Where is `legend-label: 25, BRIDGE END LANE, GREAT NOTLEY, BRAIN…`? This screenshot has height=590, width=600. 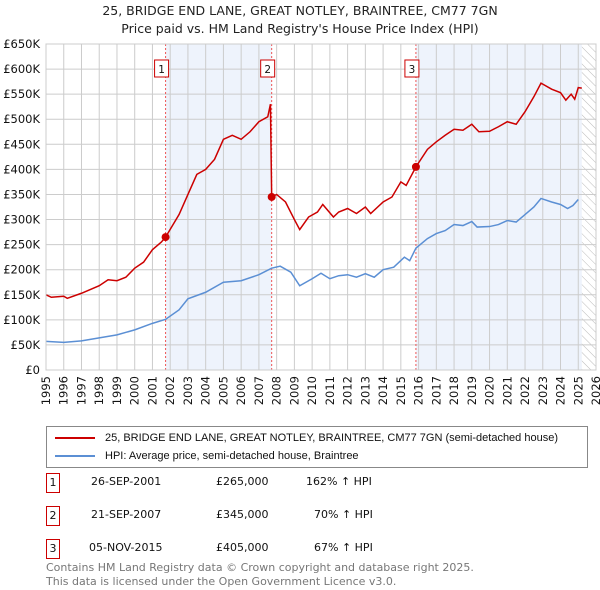
legend-label: 25, BRIDGE END LANE, GREAT NOTLEY, BRAIN… is located at coordinates (331, 438).